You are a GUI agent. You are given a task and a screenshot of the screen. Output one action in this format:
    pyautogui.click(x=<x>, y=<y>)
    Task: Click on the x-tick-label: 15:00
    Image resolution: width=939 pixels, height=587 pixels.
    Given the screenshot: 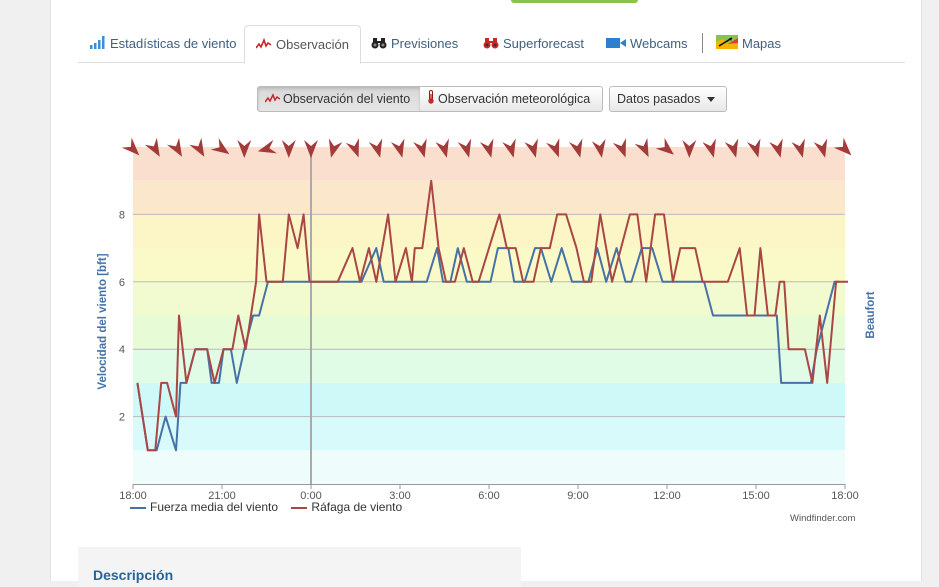 What is the action you would take?
    pyautogui.click(x=756, y=496)
    